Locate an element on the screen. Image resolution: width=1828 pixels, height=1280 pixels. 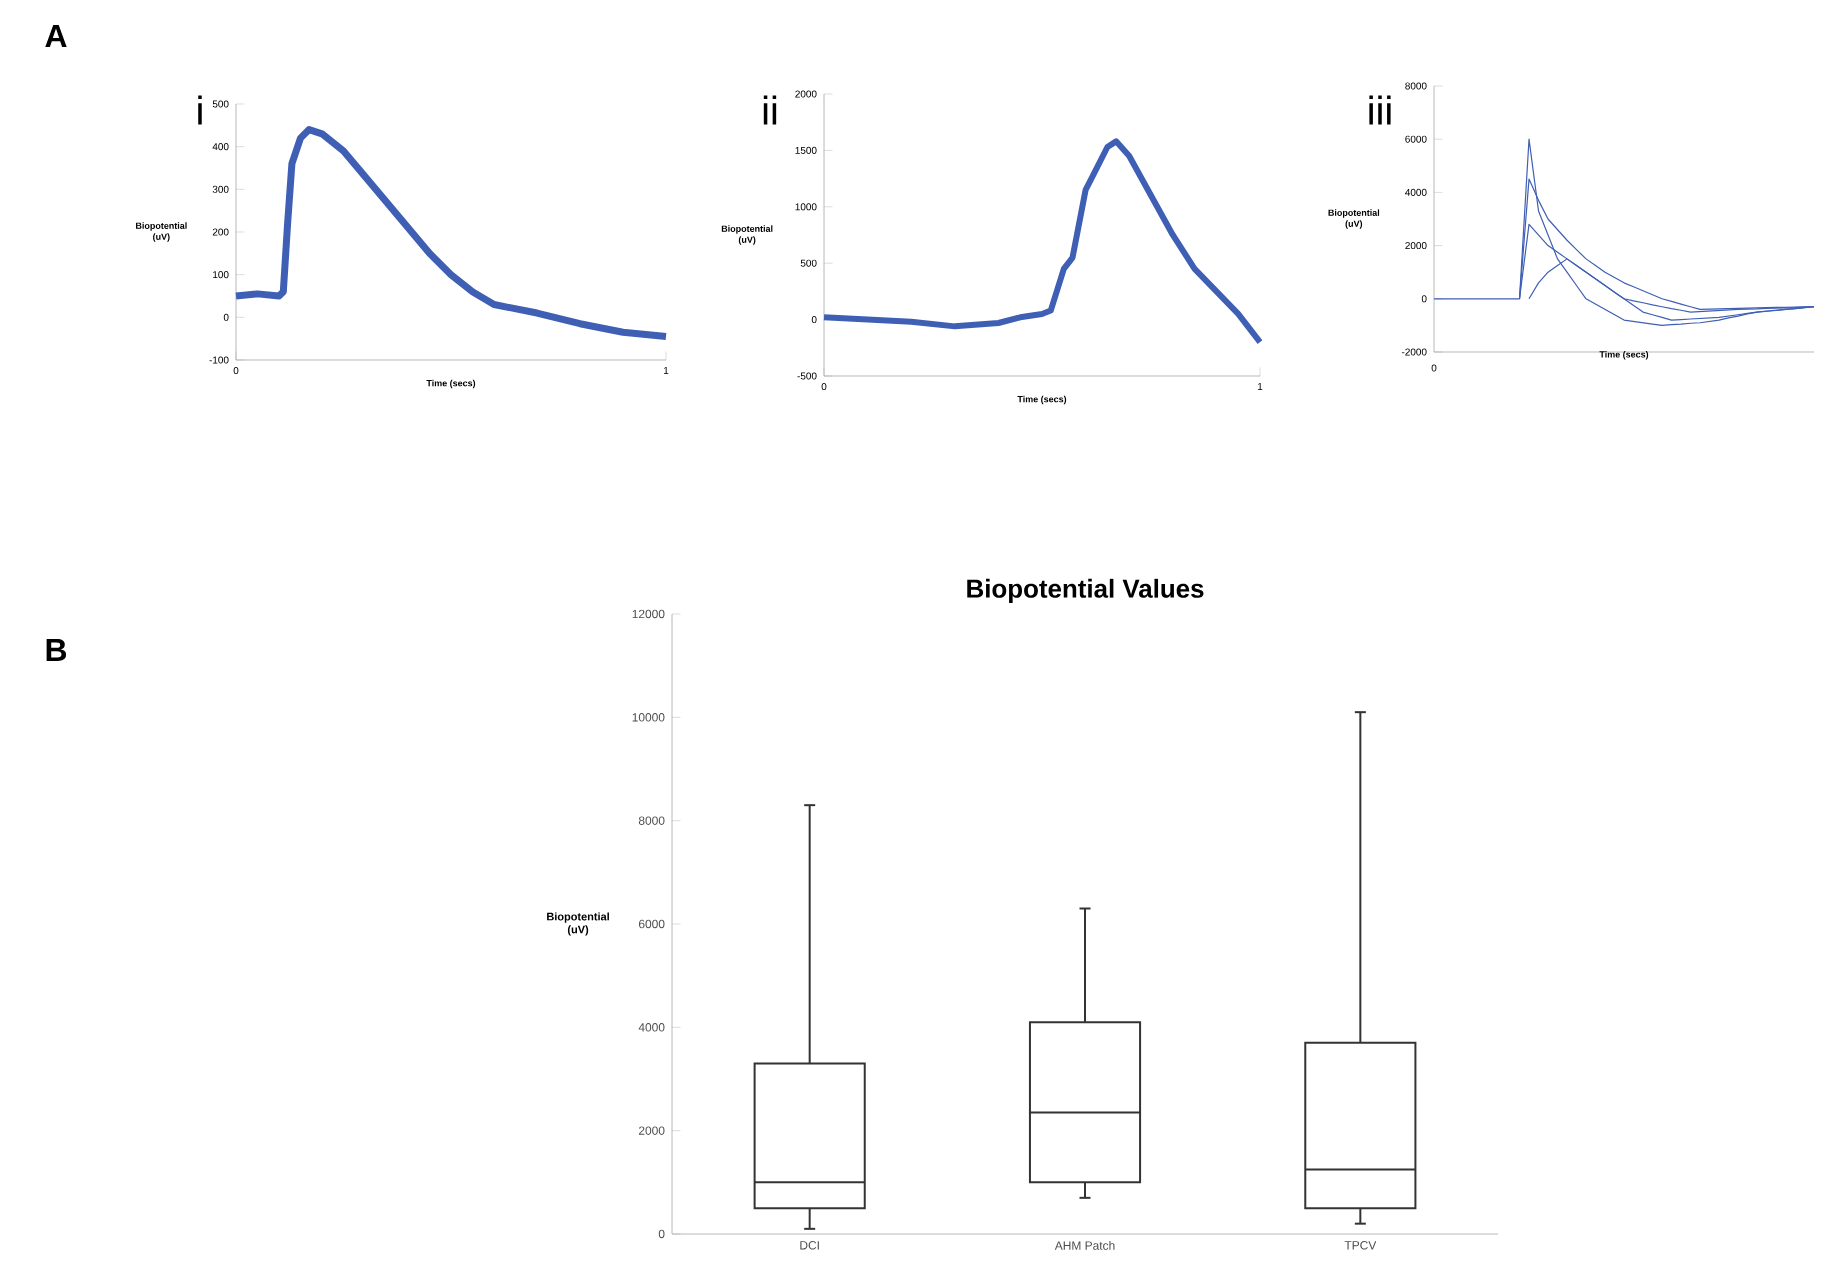
text: B is located at coordinates (56, 650).